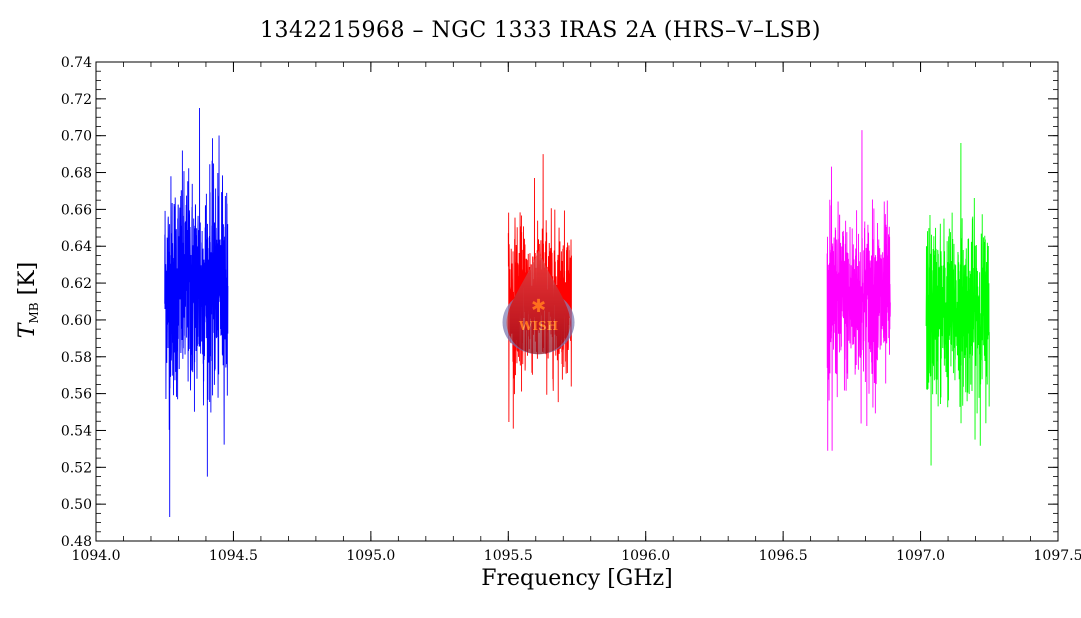  I want to click on x-tick-label: 1095.5, so click(508, 556).